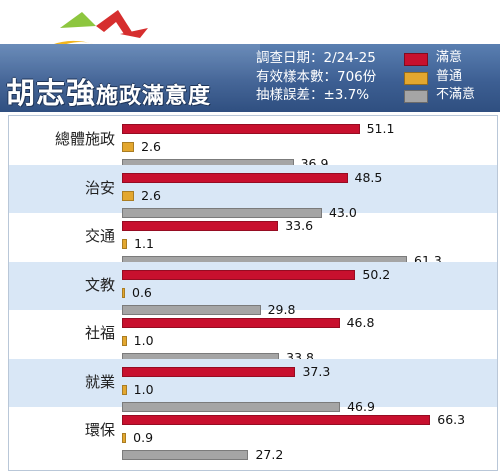  I want to click on category-label: 社福, so click(99, 333).